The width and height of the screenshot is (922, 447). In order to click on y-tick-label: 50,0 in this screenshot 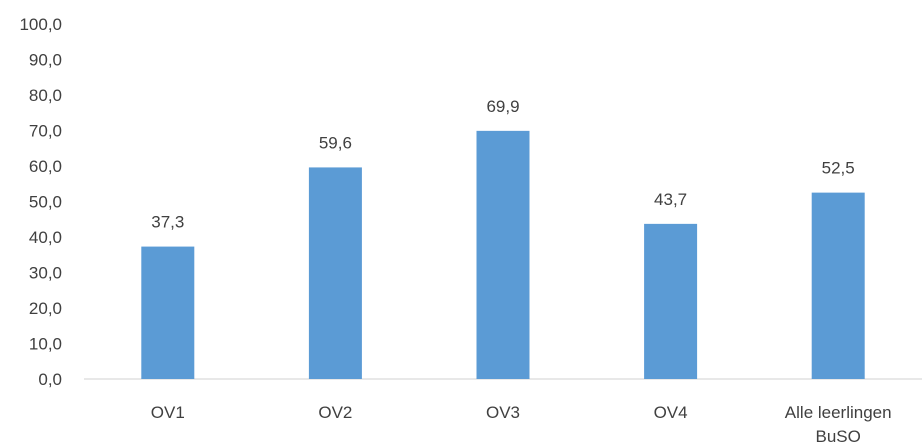, I will do `click(45, 202)`.